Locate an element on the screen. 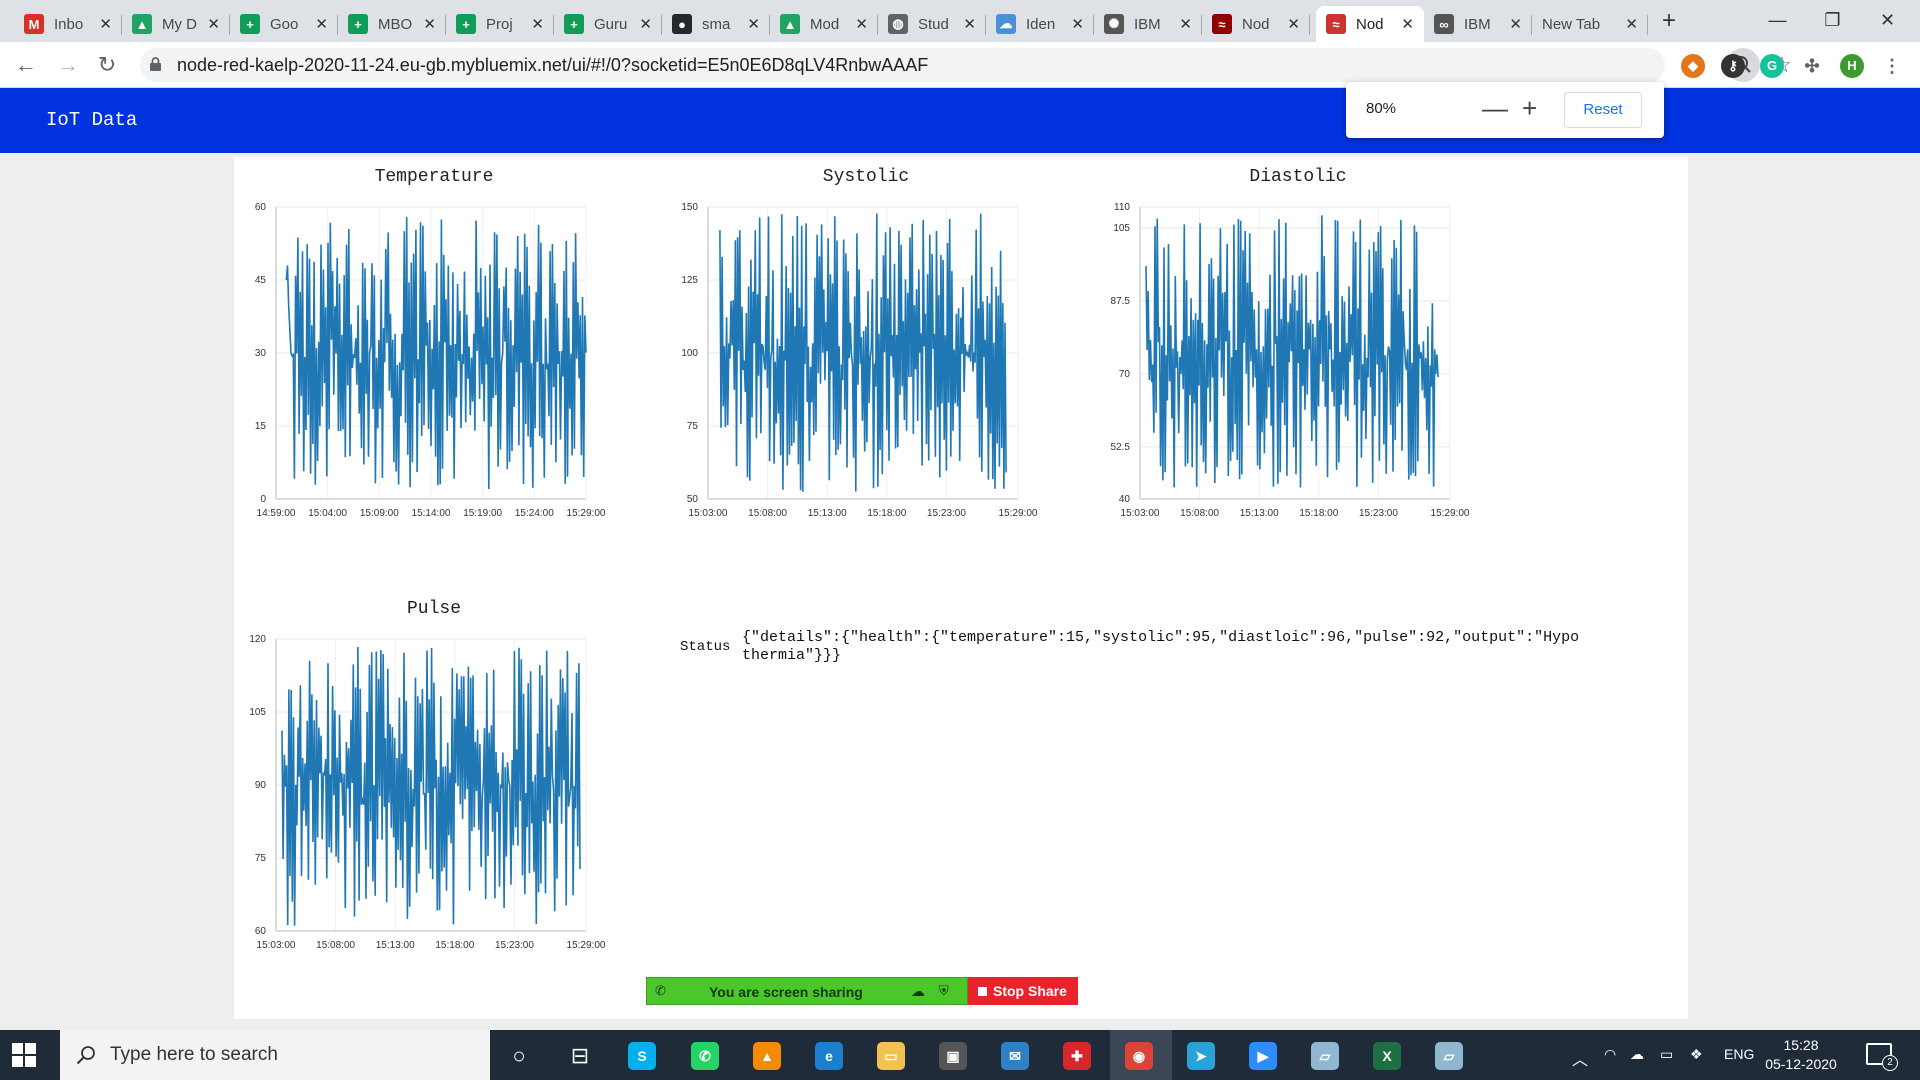 The width and height of the screenshot is (1920, 1080). notes-icon: ▱ is located at coordinates (1325, 1056).